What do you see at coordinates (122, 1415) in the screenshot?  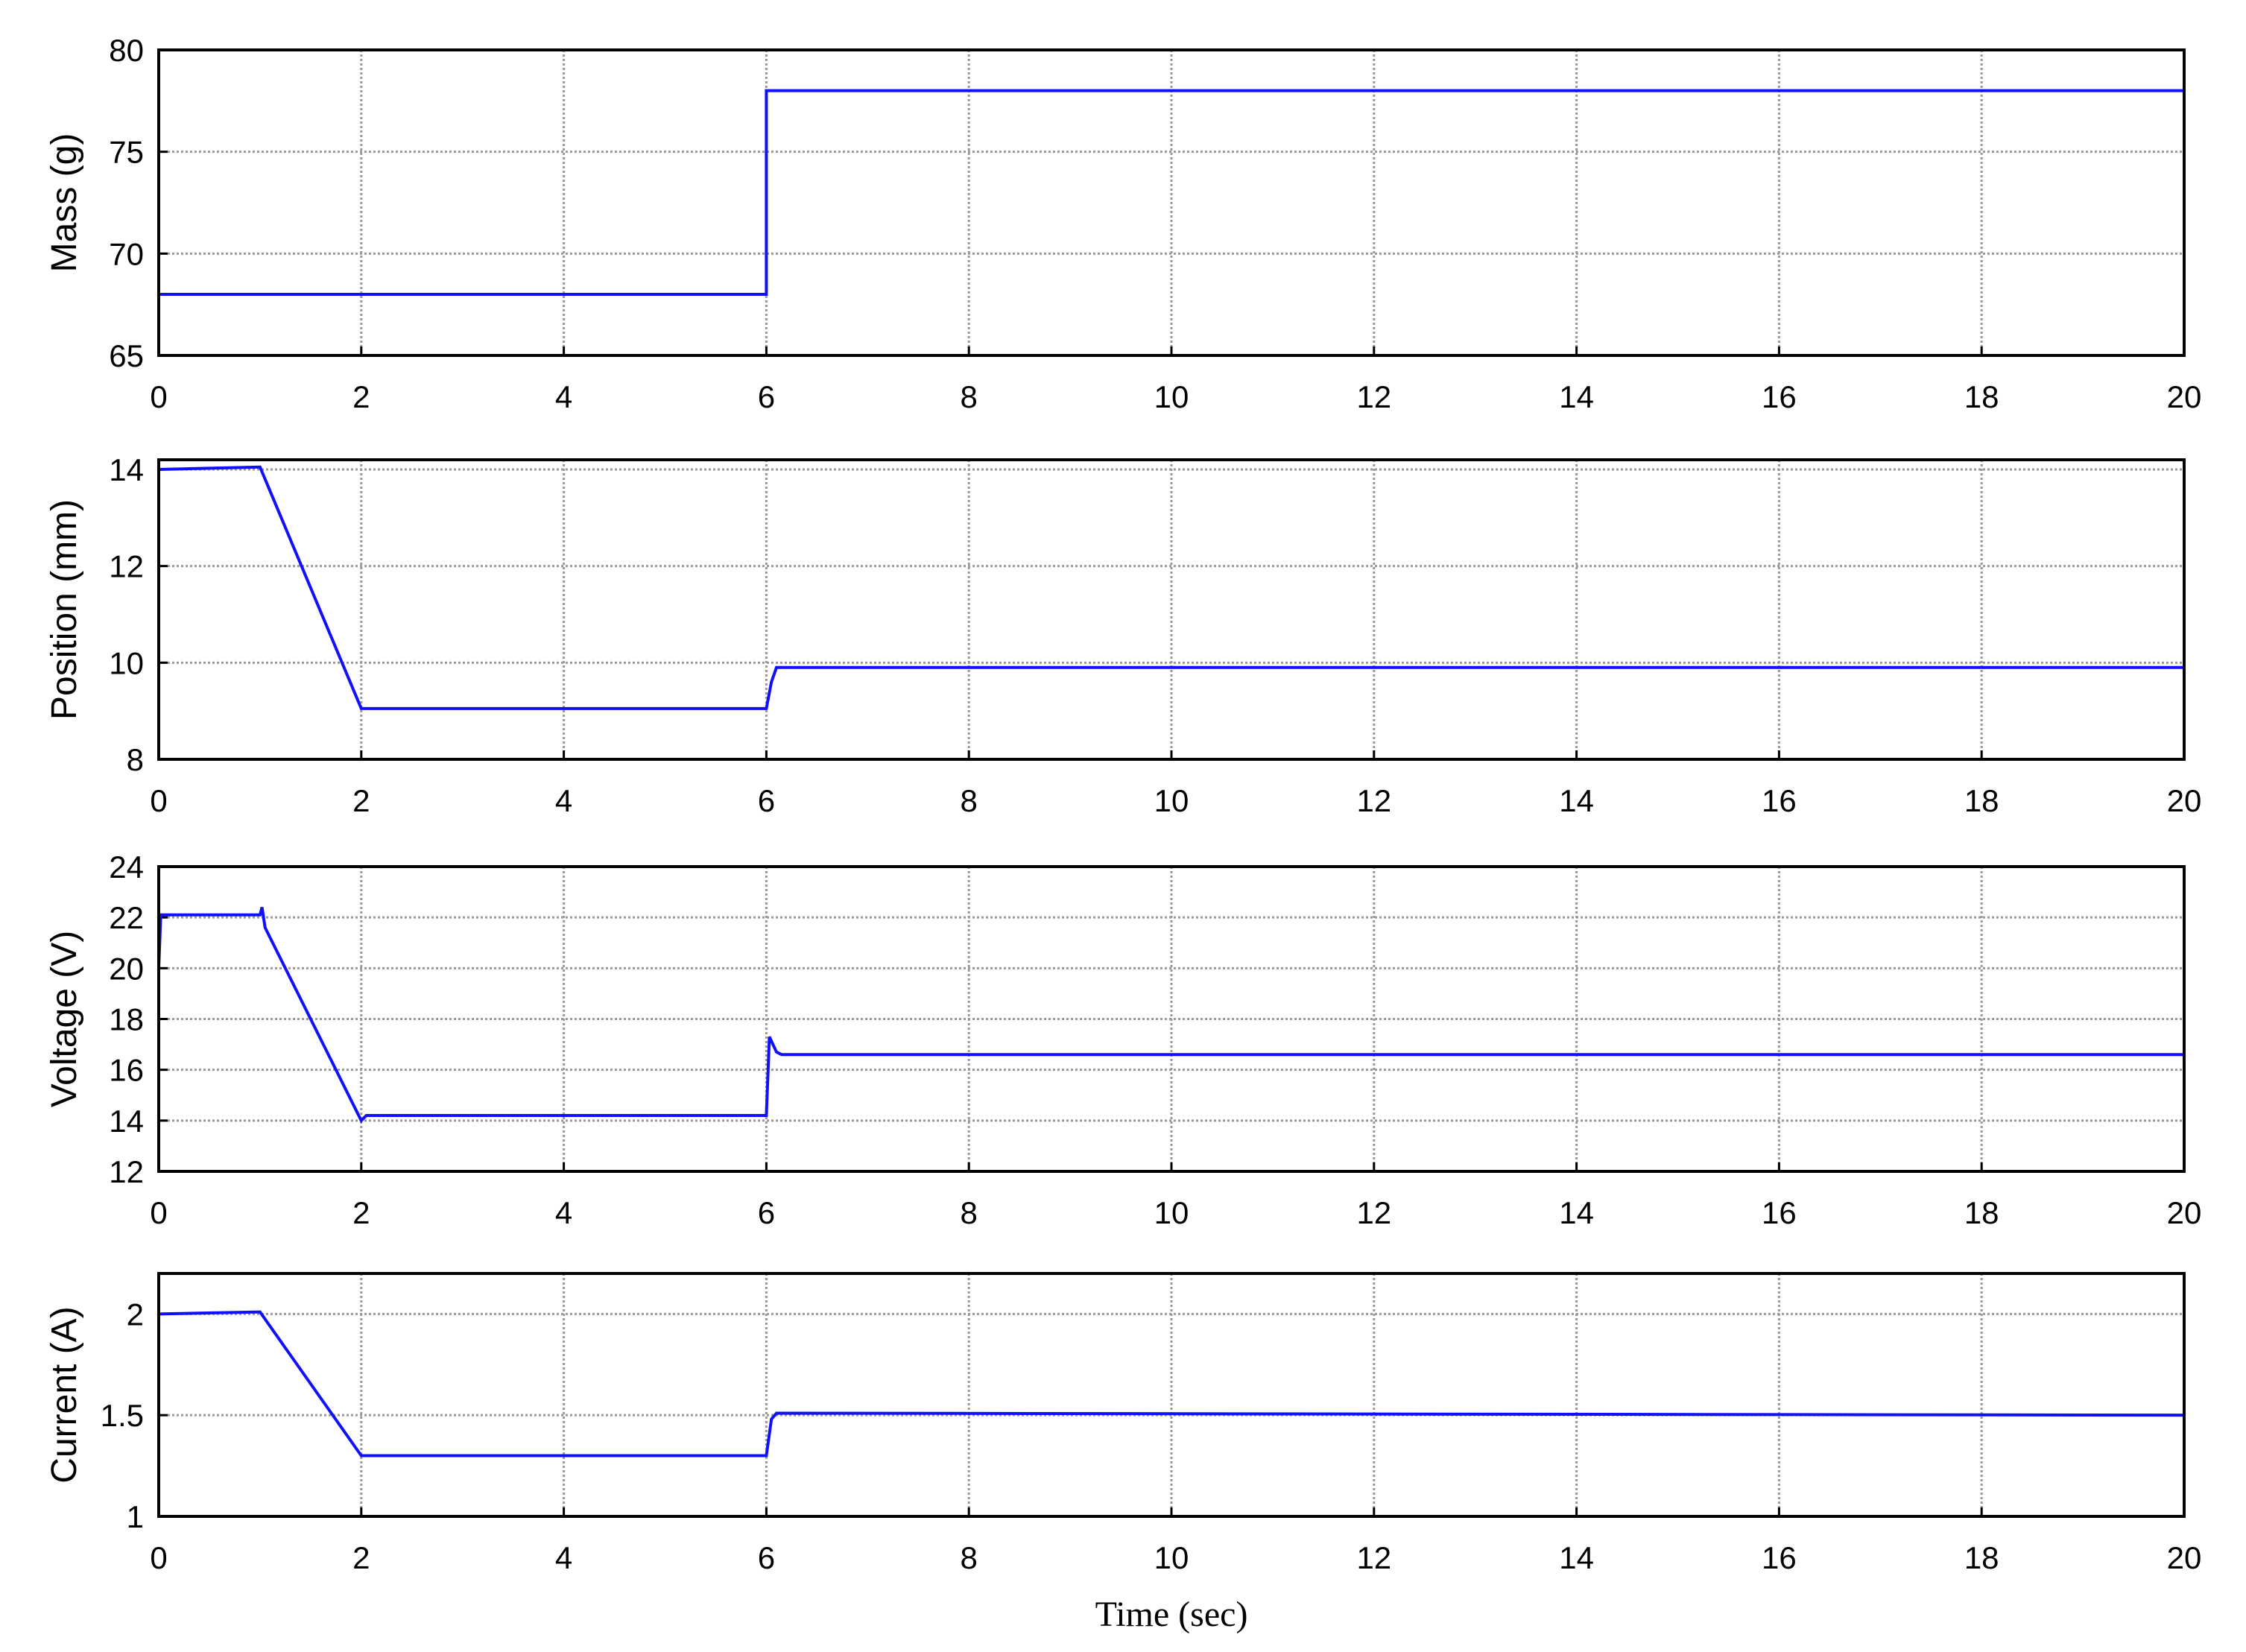 I see `y-tick-label: 1.5` at bounding box center [122, 1415].